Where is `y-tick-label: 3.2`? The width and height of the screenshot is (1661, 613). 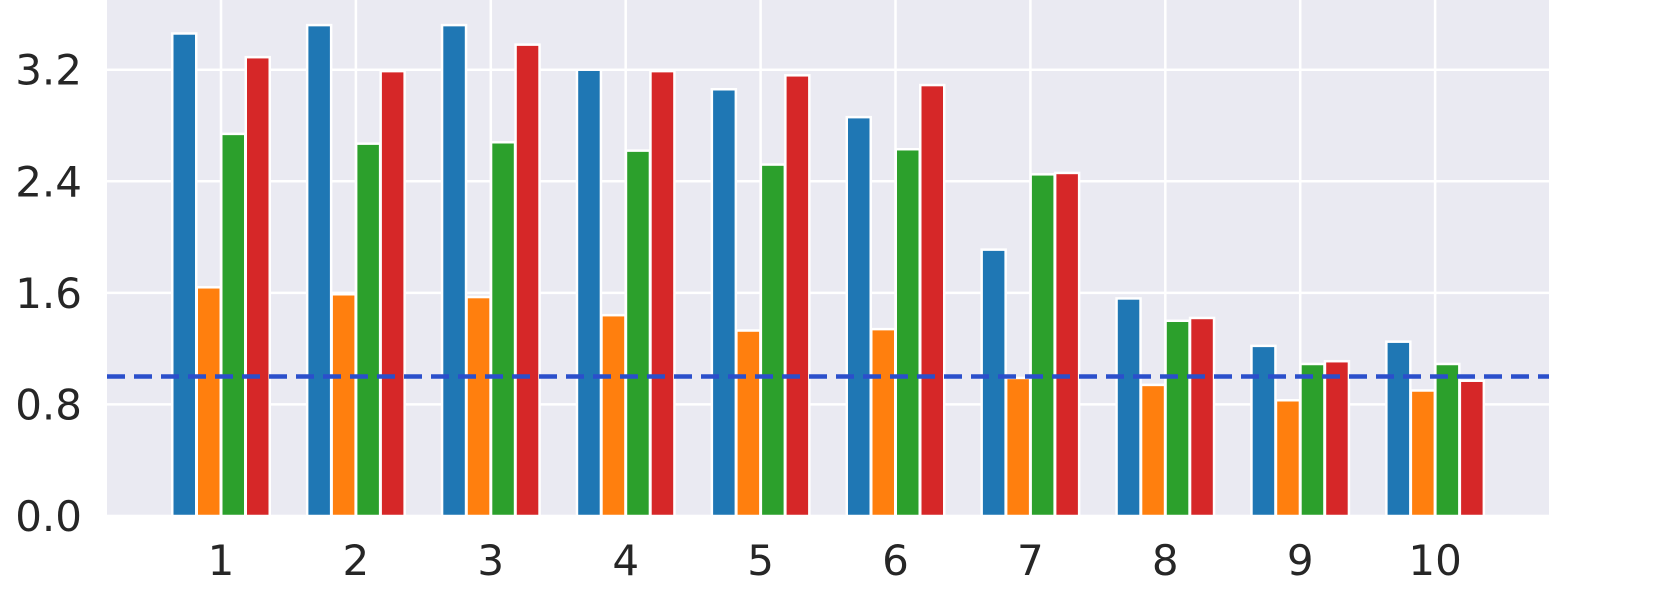
y-tick-label: 3.2 is located at coordinates (48, 70).